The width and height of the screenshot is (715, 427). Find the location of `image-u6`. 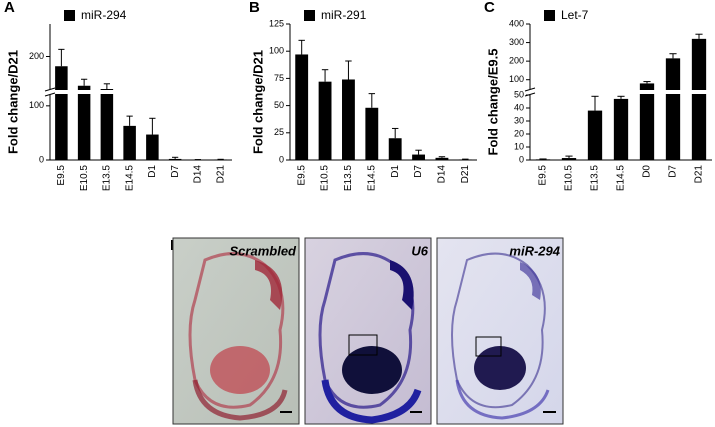

image-u6 is located at coordinates (368, 331).